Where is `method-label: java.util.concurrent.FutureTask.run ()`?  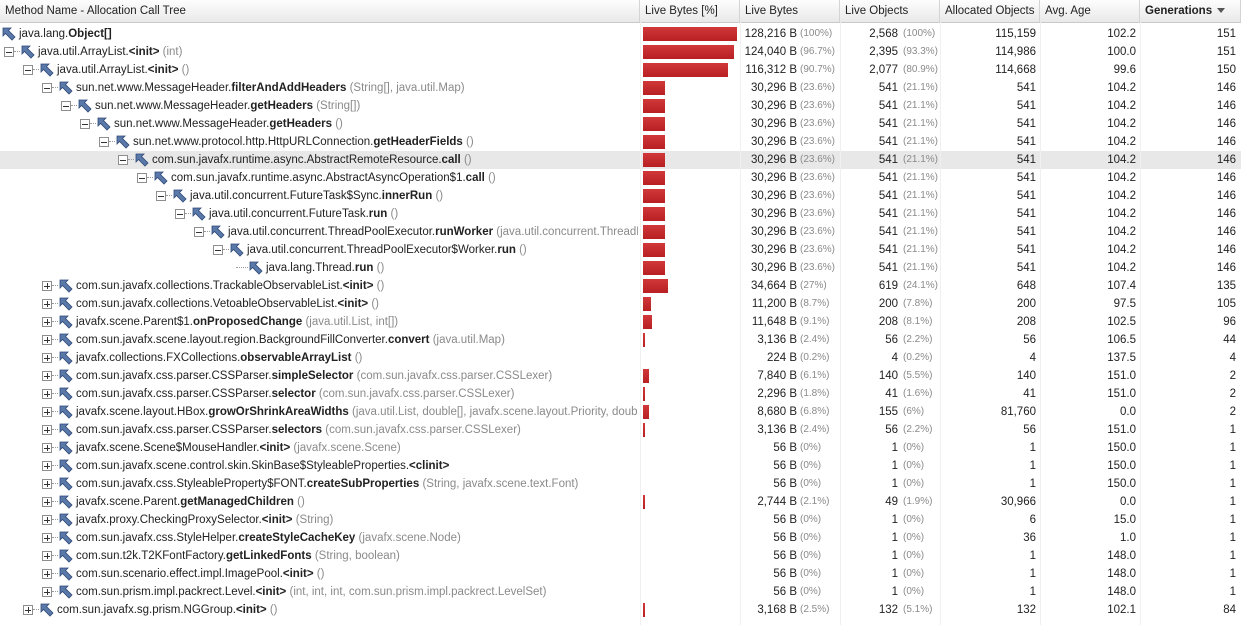 method-label: java.util.concurrent.FutureTask.run () is located at coordinates (303, 214).